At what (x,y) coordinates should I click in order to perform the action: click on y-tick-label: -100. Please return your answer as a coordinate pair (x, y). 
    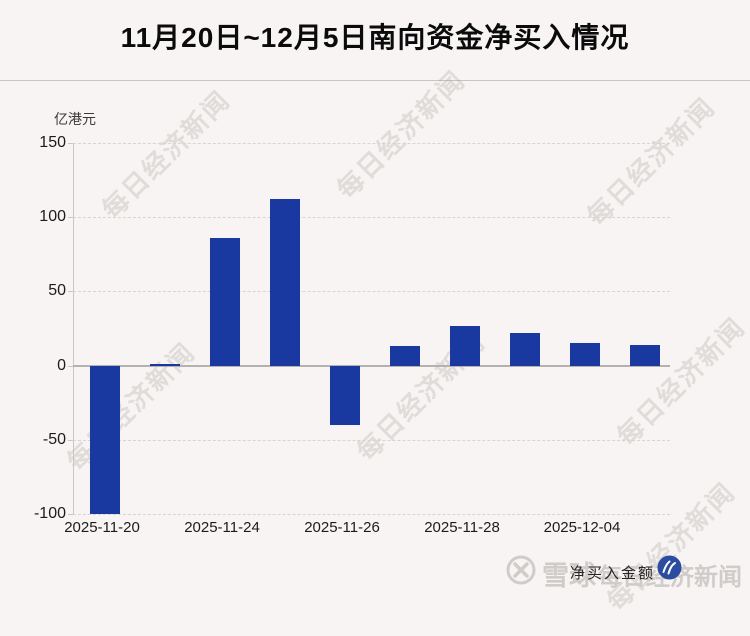
    Looking at the image, I should click on (49, 513).